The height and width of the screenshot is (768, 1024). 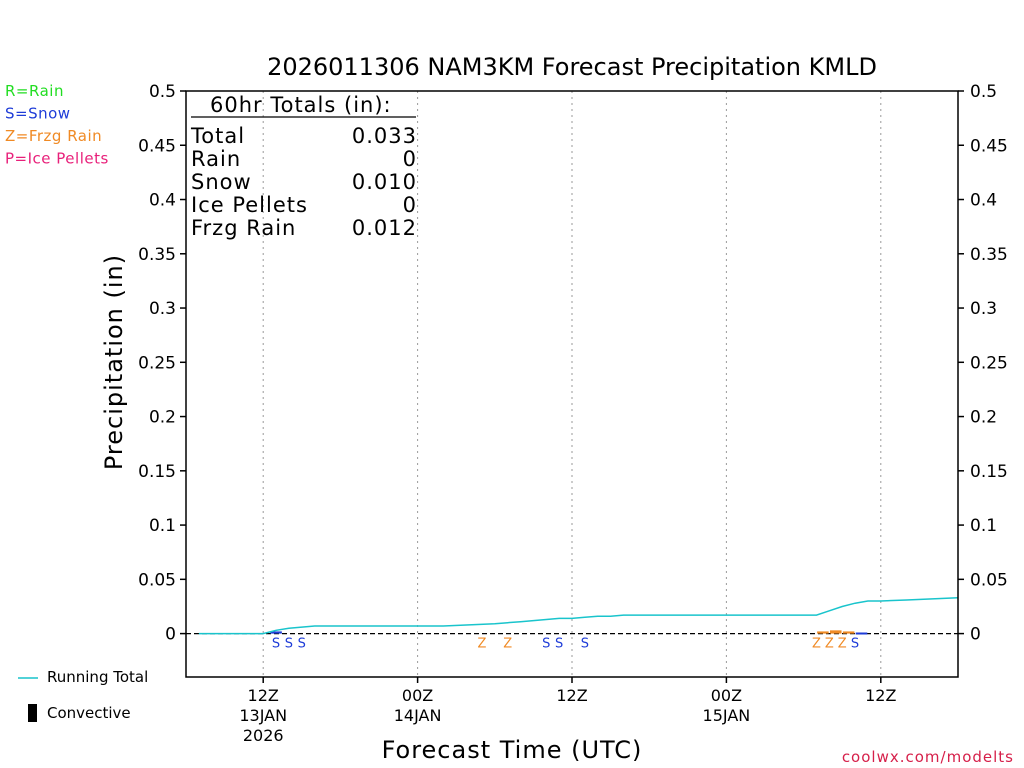 What do you see at coordinates (32, 713) in the screenshot?
I see `legend-swatch-convective` at bounding box center [32, 713].